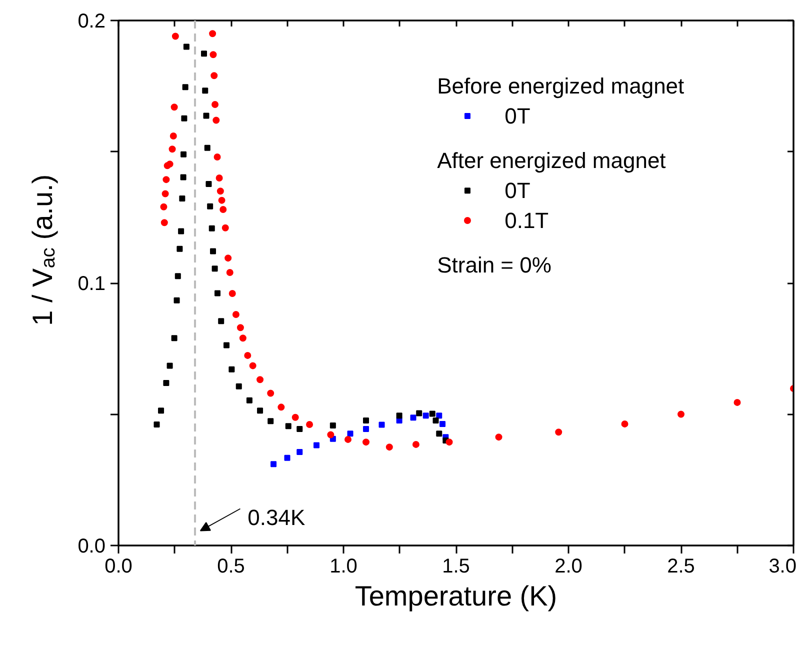 This screenshot has width=796, height=647. What do you see at coordinates (231, 567) in the screenshot?
I see `x-tick-label: 0.5` at bounding box center [231, 567].